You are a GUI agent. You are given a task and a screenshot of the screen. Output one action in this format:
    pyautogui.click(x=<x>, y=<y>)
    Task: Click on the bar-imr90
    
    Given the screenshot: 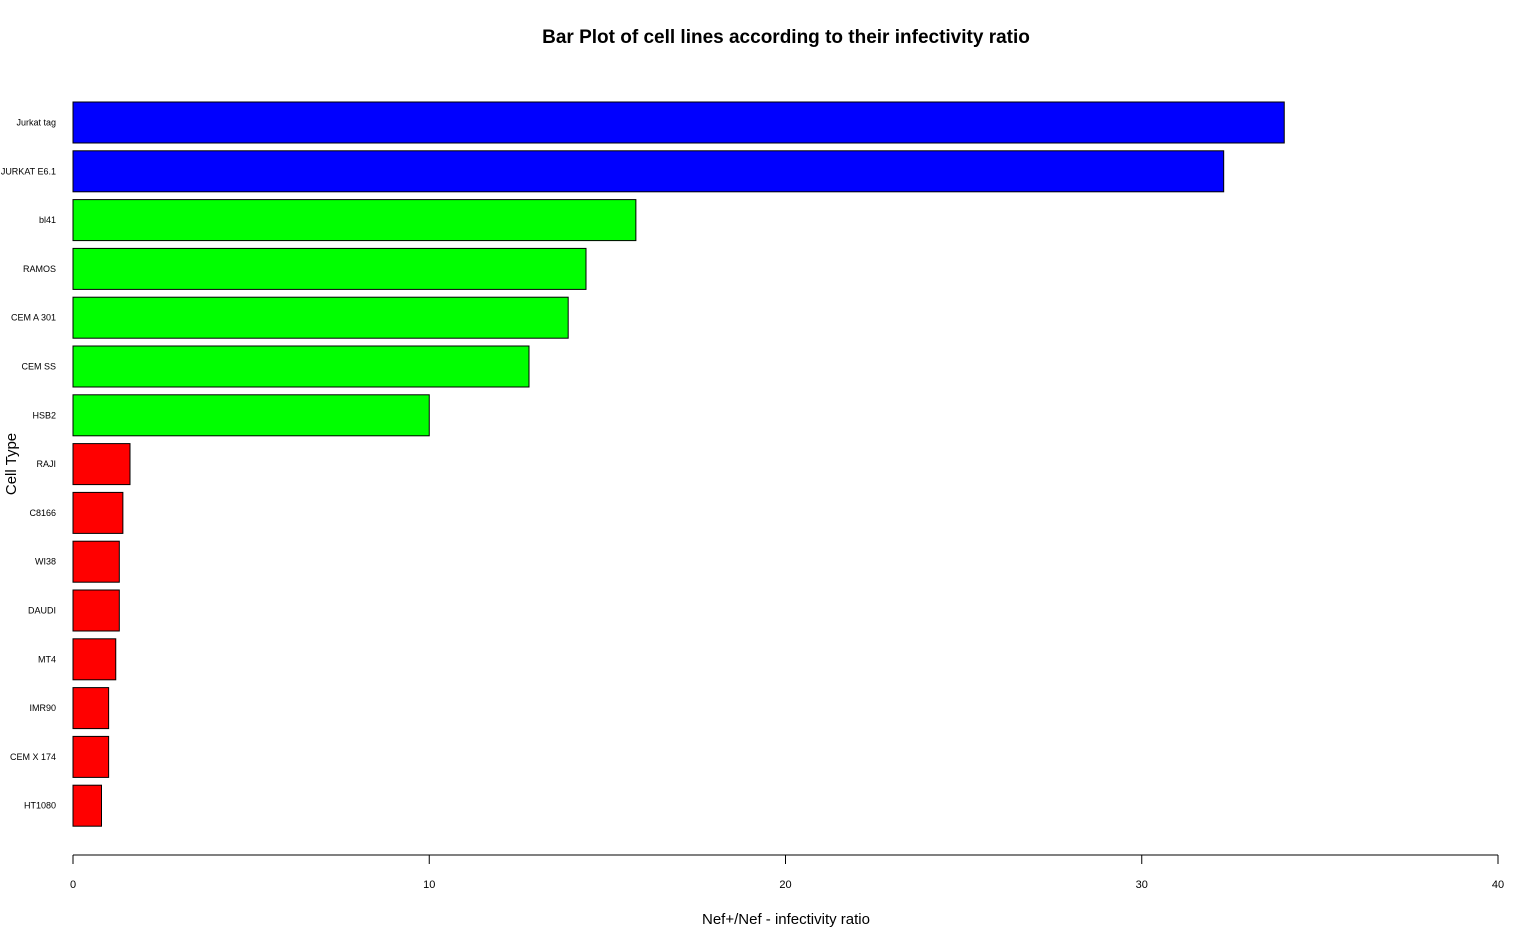 What is the action you would take?
    pyautogui.click(x=91, y=708)
    